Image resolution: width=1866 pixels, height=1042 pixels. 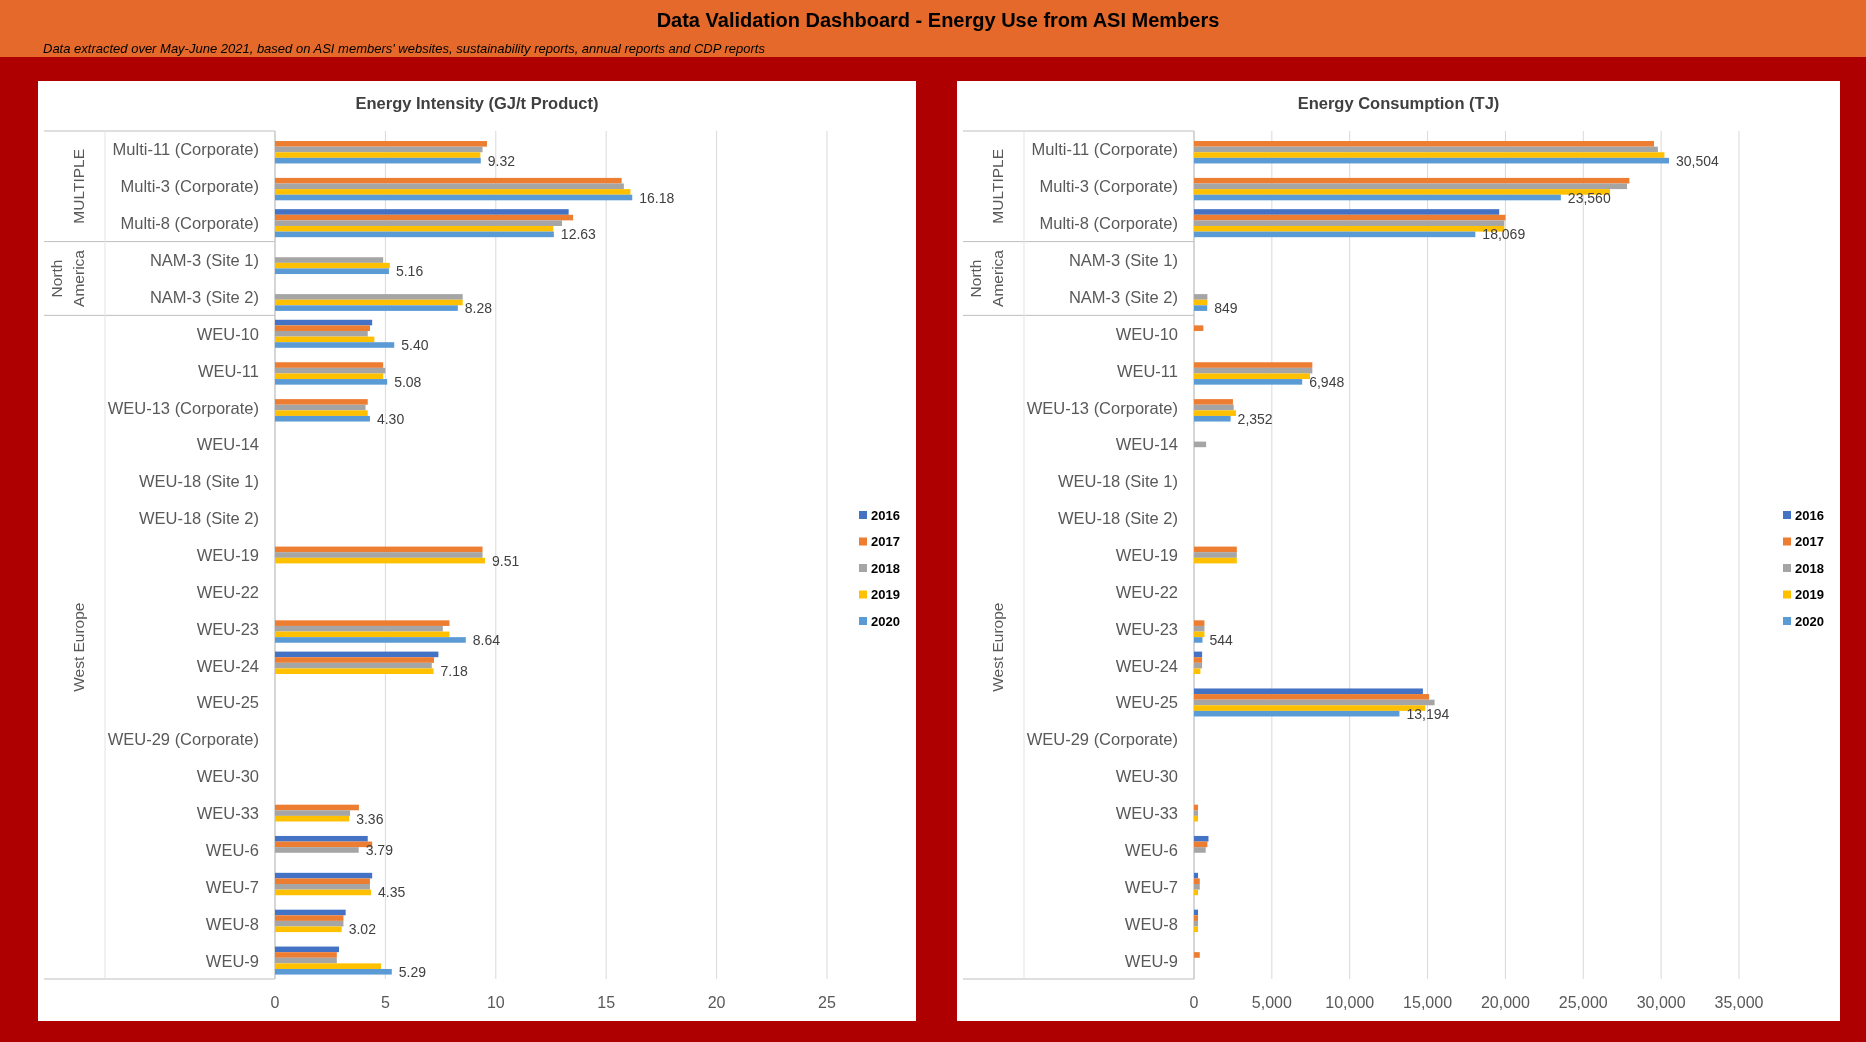 What do you see at coordinates (1504, 234) in the screenshot?
I see `data-label: 18,069` at bounding box center [1504, 234].